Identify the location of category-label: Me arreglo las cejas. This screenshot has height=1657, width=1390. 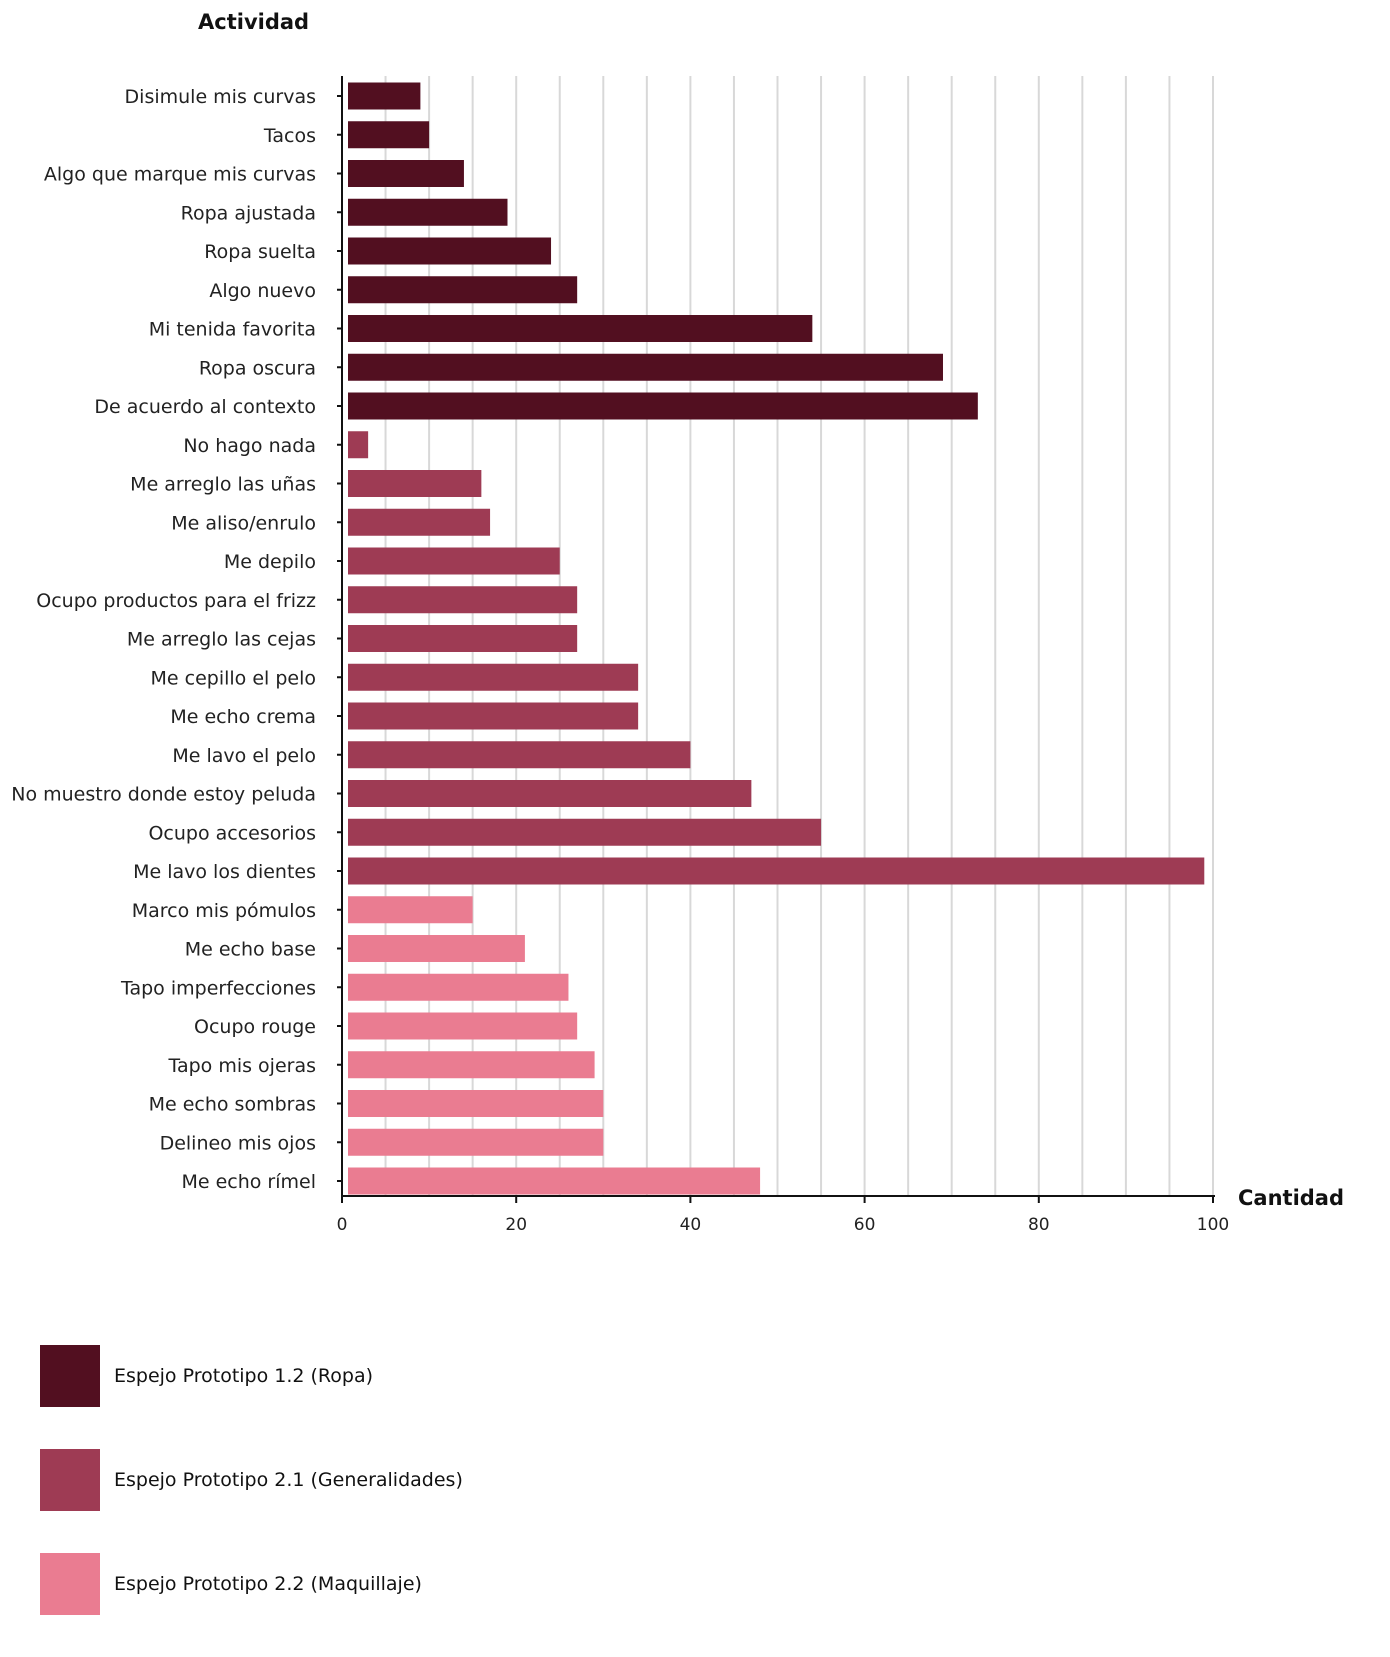
(221, 640).